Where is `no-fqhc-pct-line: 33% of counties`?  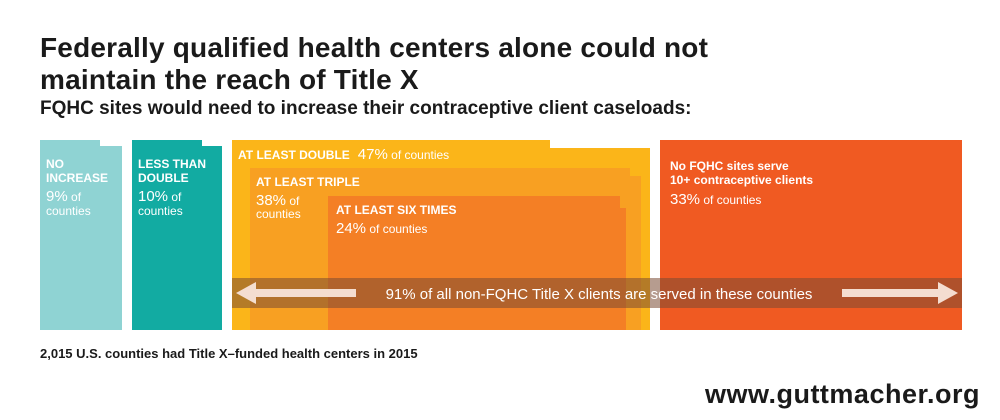
no-fqhc-pct-line: 33% of counties is located at coordinates (715, 199).